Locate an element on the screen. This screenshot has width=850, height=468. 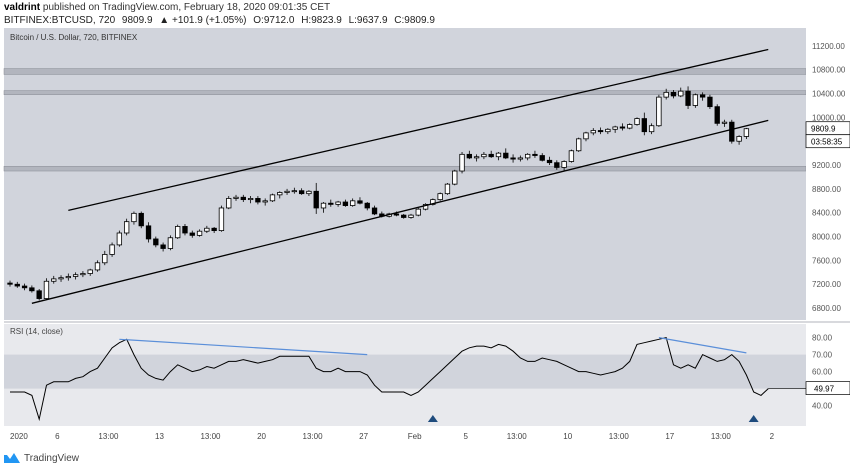
close-value: C:9809.9 is located at coordinates (414, 20).